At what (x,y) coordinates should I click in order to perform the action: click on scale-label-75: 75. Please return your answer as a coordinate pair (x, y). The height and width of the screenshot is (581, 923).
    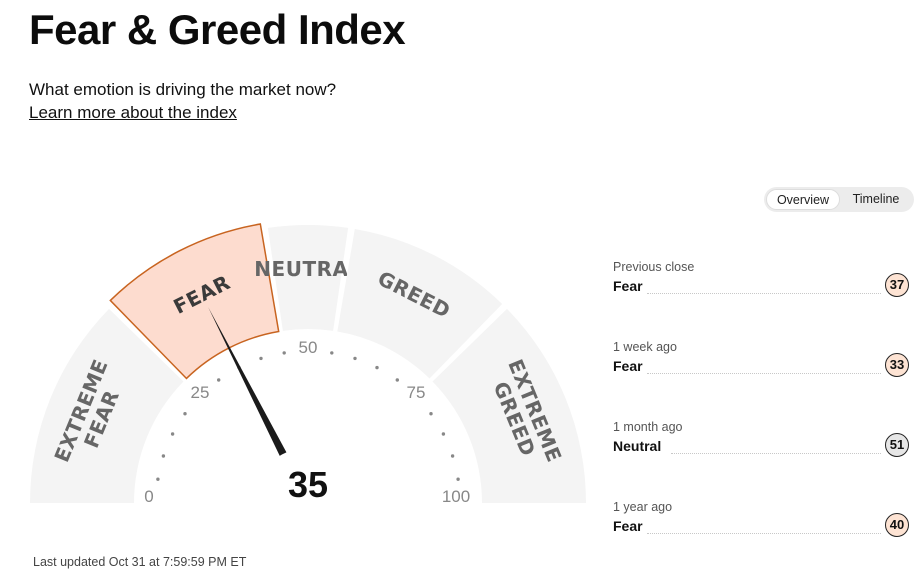
    Looking at the image, I should click on (416, 392).